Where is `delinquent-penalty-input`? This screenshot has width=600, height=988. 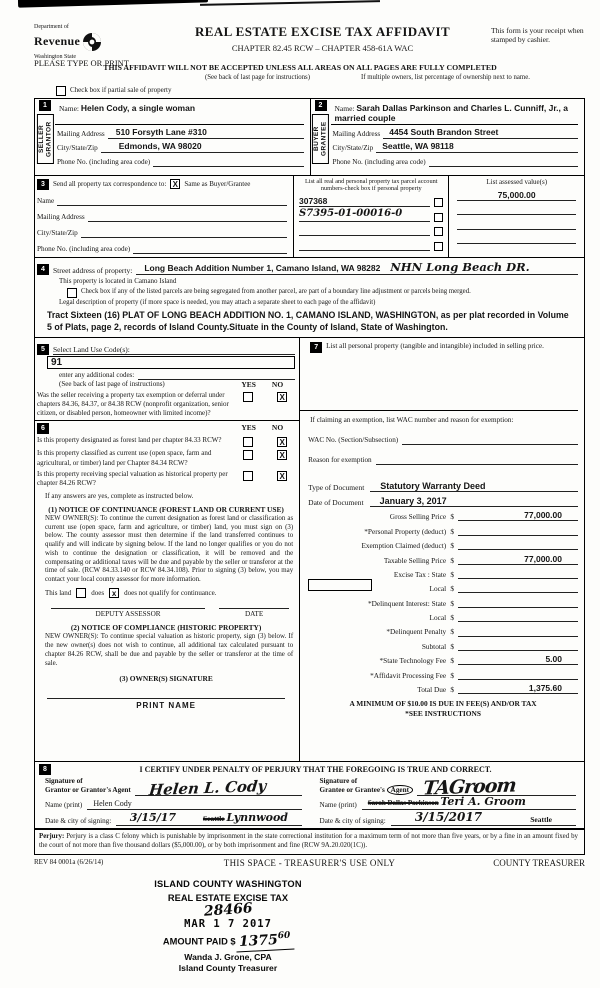
delinquent-penalty-input is located at coordinates (518, 636).